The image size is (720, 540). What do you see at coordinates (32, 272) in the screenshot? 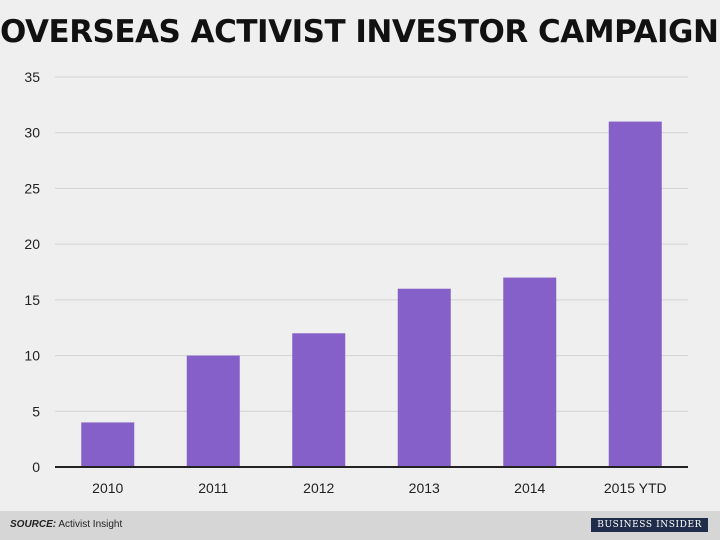
I see `y-tick-labels: 0 5 10 15 20 25 30 35` at bounding box center [32, 272].